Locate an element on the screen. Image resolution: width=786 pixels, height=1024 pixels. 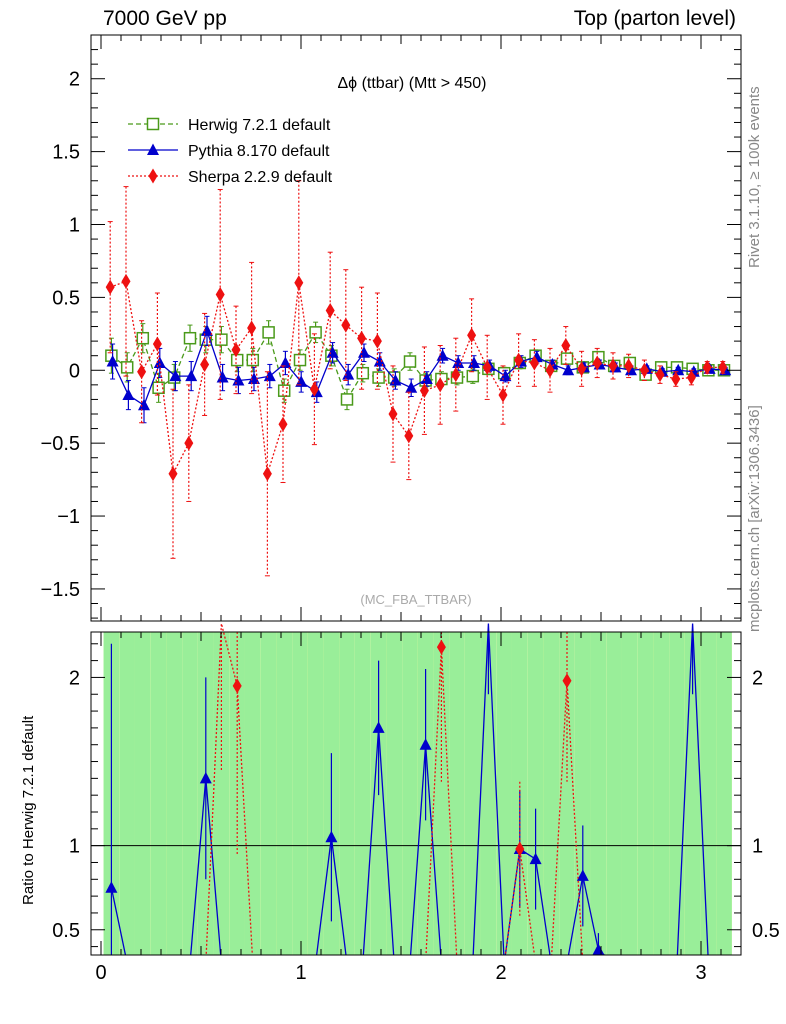
ratio-y-tick-label-right: 0.5 is located at coordinates (766, 931).